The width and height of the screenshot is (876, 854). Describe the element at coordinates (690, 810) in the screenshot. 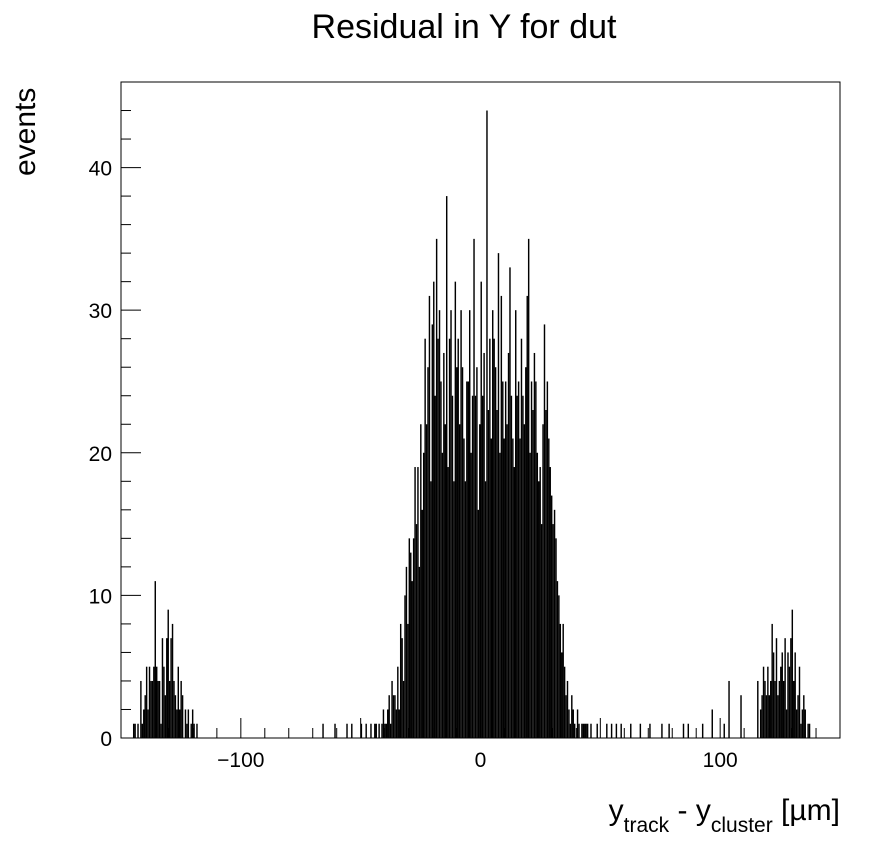

I see `x-label-sep: - y` at that location.